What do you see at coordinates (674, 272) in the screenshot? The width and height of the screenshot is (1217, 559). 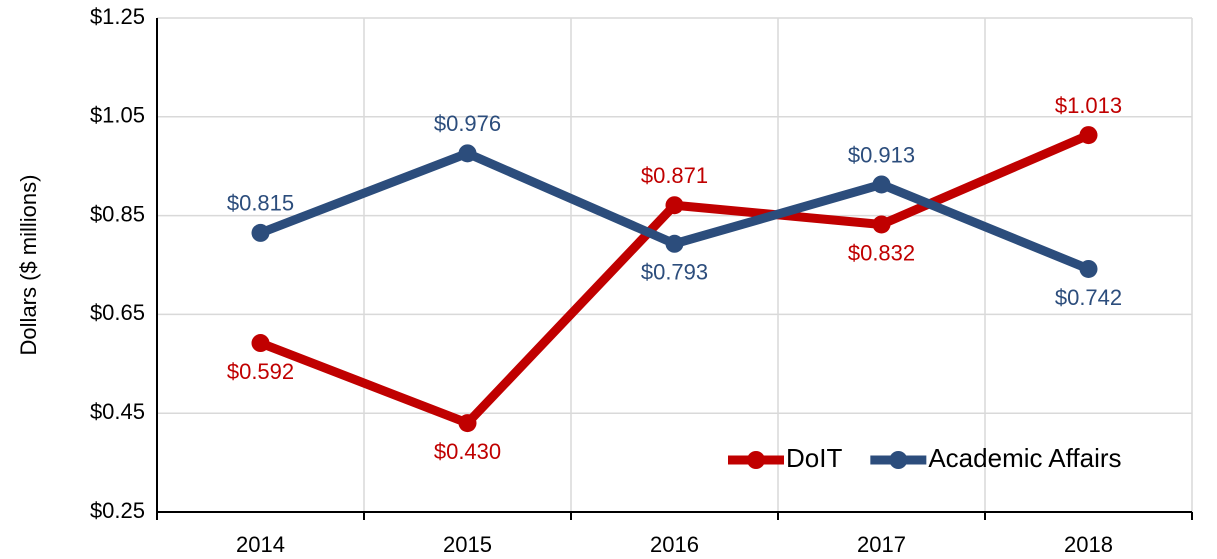 I see `data-label: $0.793` at bounding box center [674, 272].